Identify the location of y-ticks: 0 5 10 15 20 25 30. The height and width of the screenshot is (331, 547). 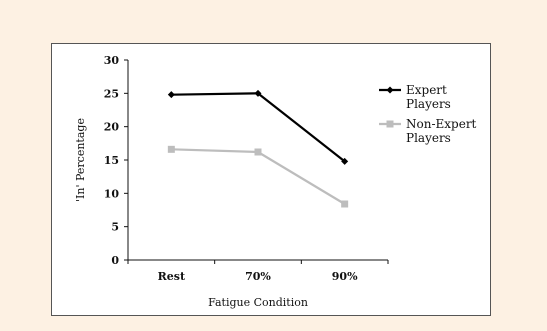
(116, 160).